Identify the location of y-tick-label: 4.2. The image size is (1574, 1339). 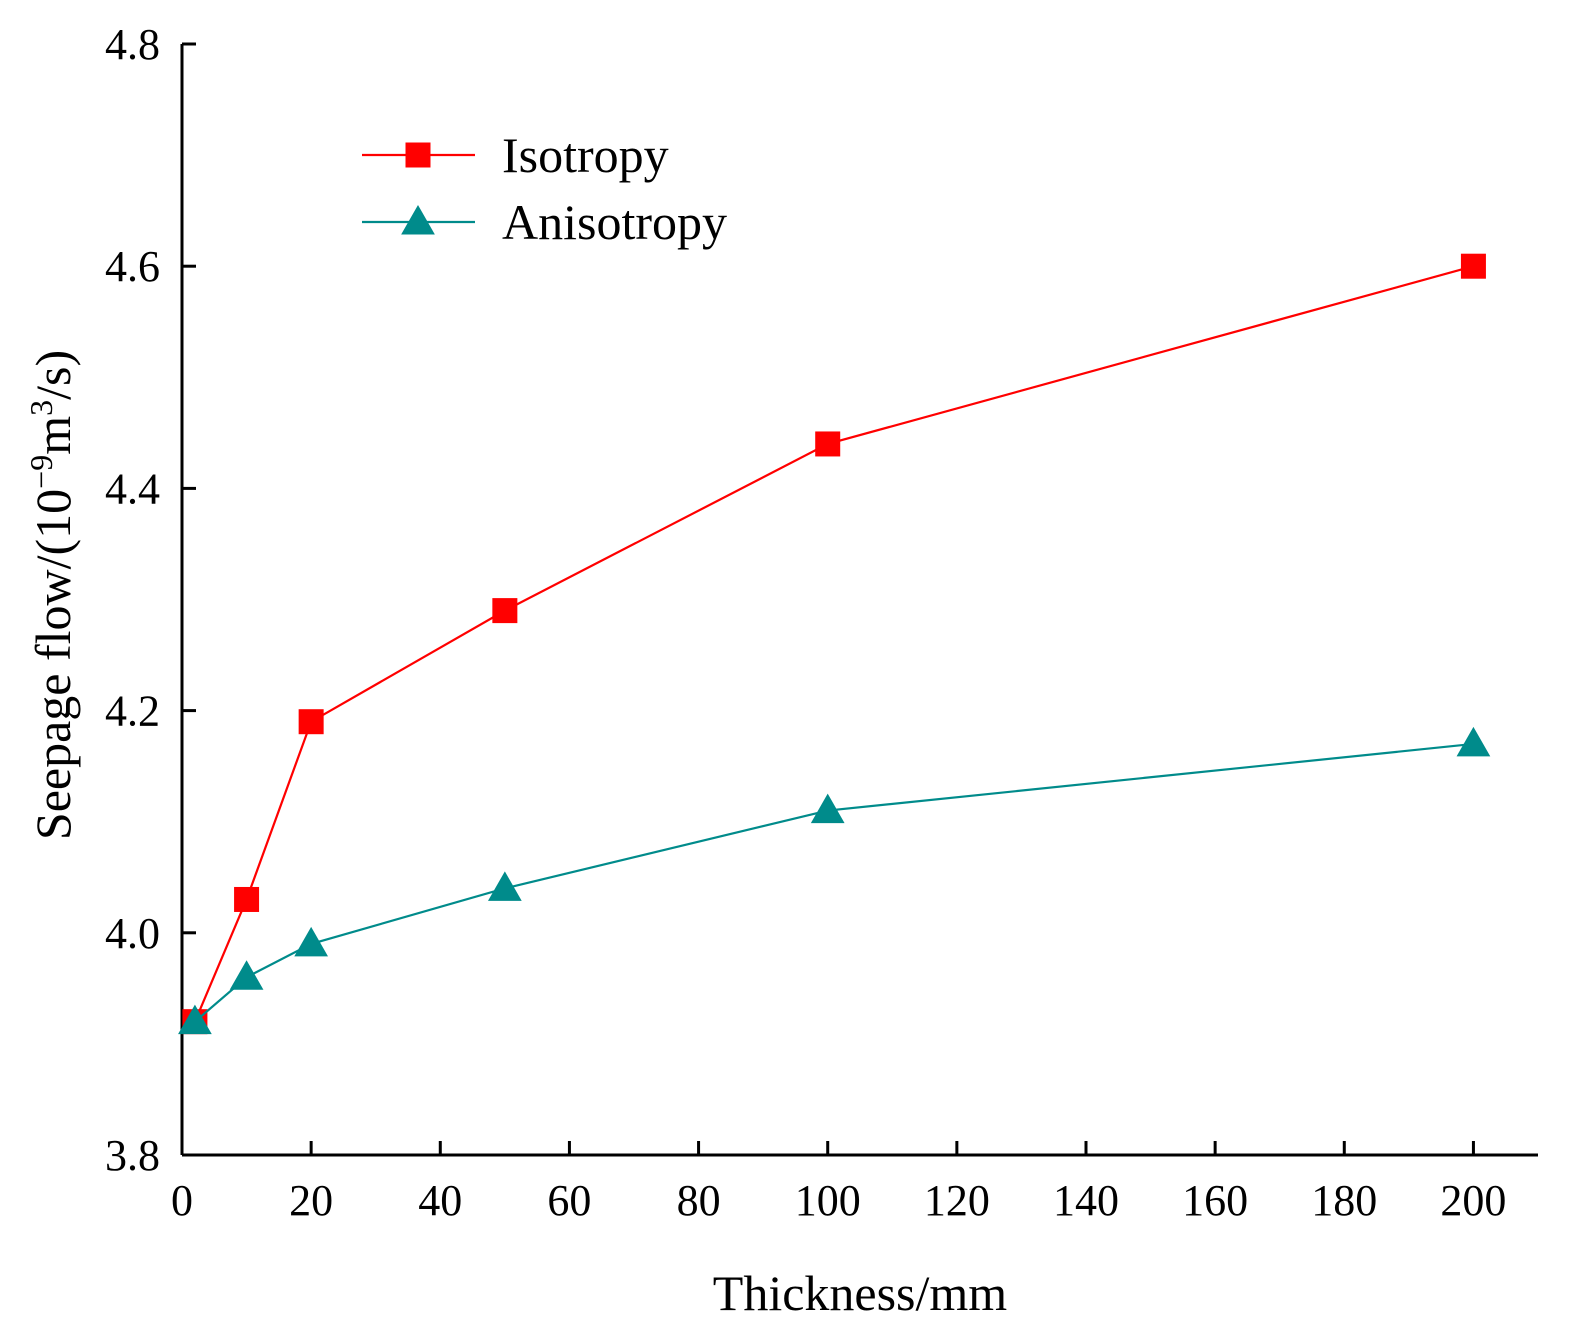
(132, 711).